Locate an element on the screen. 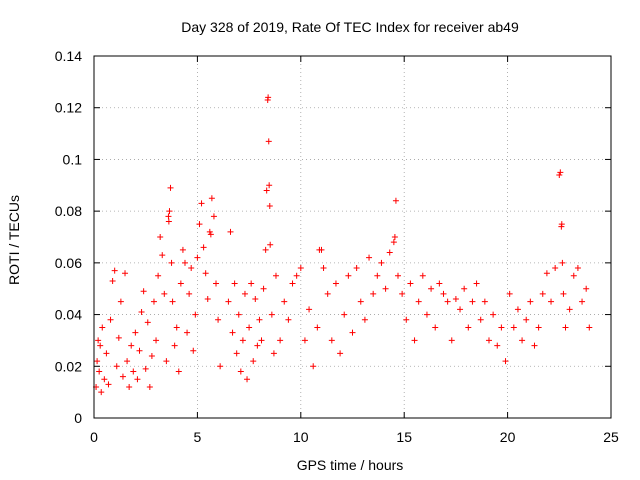 This screenshot has height=480, width=640. x-tick-label: 5 is located at coordinates (198, 437).